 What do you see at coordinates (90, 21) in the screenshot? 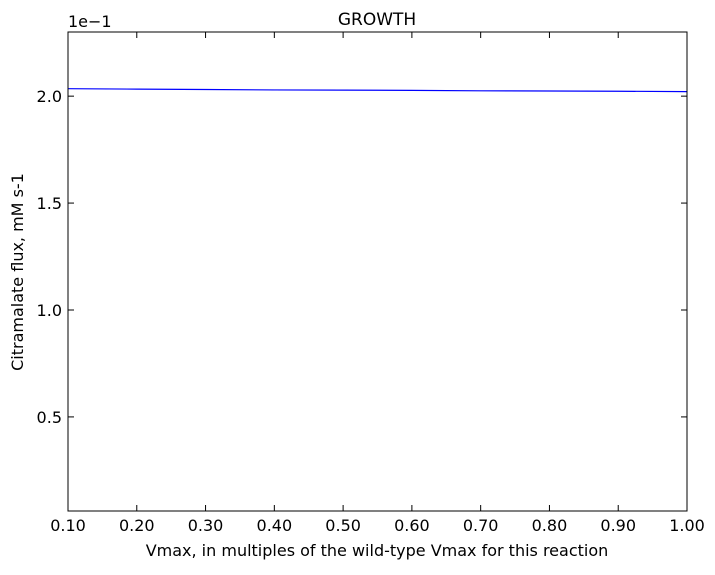
I see `y-offset-label: 1e−1` at bounding box center [90, 21].